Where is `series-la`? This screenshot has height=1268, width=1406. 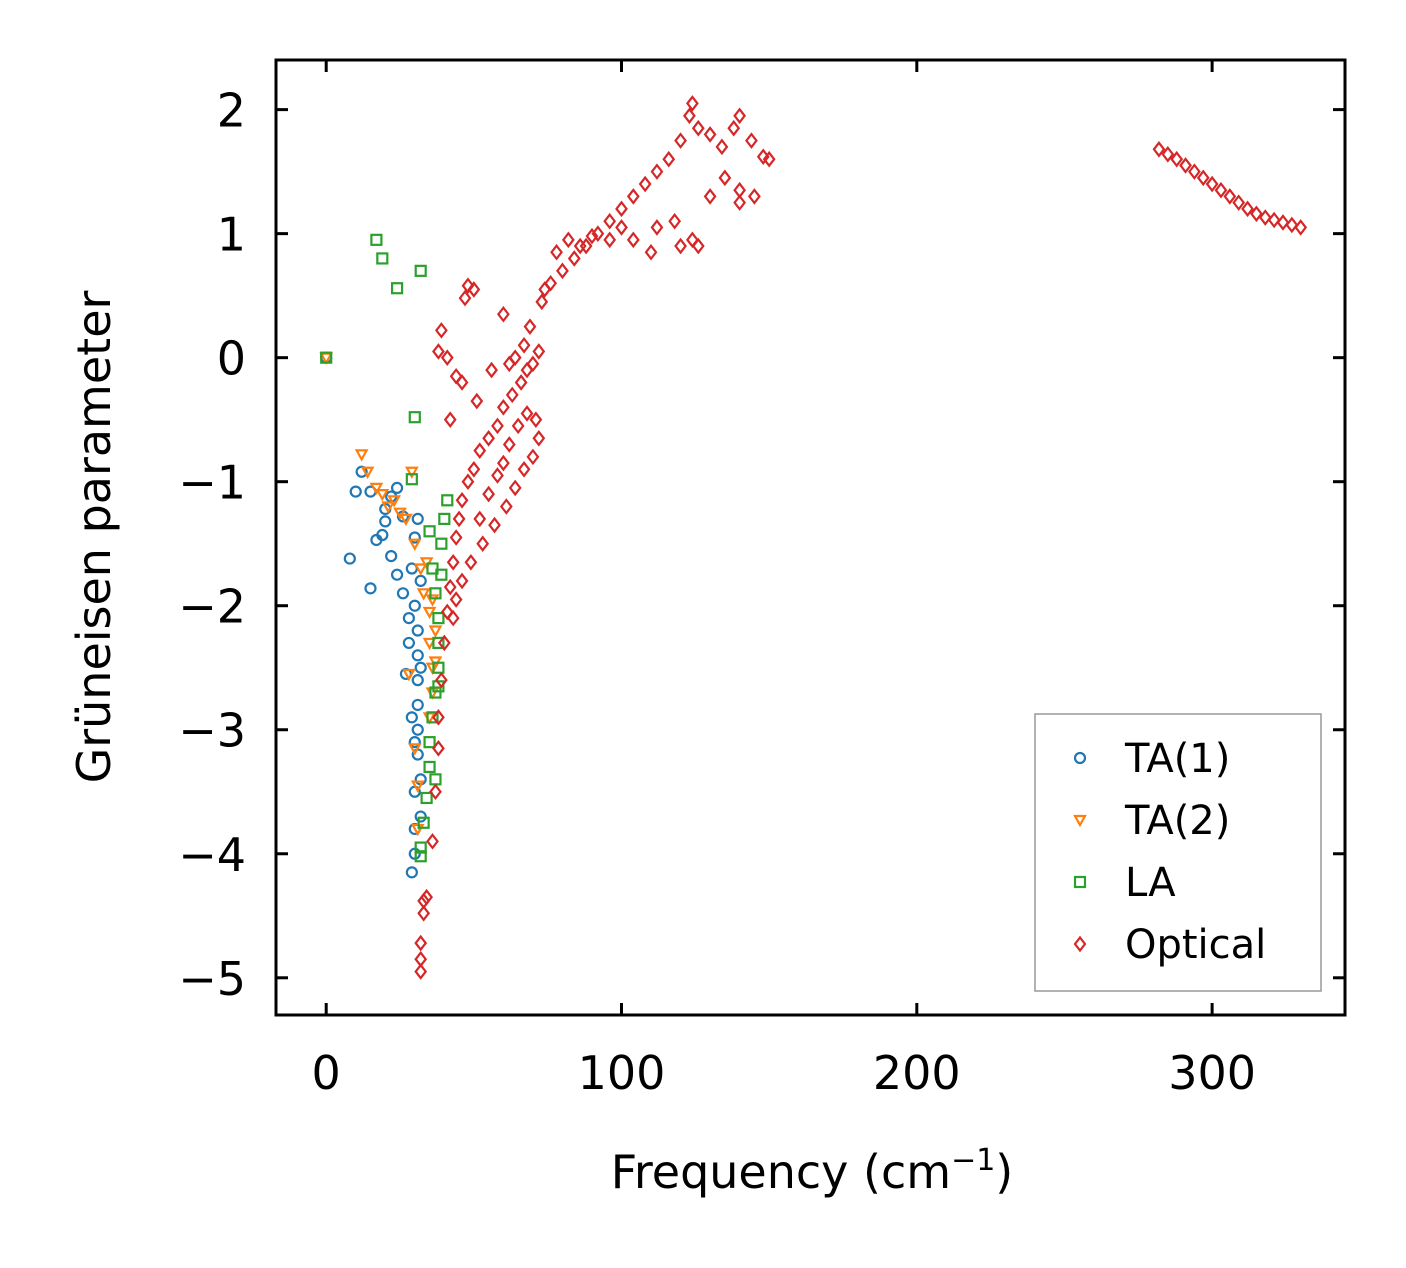
series-la is located at coordinates (387, 548).